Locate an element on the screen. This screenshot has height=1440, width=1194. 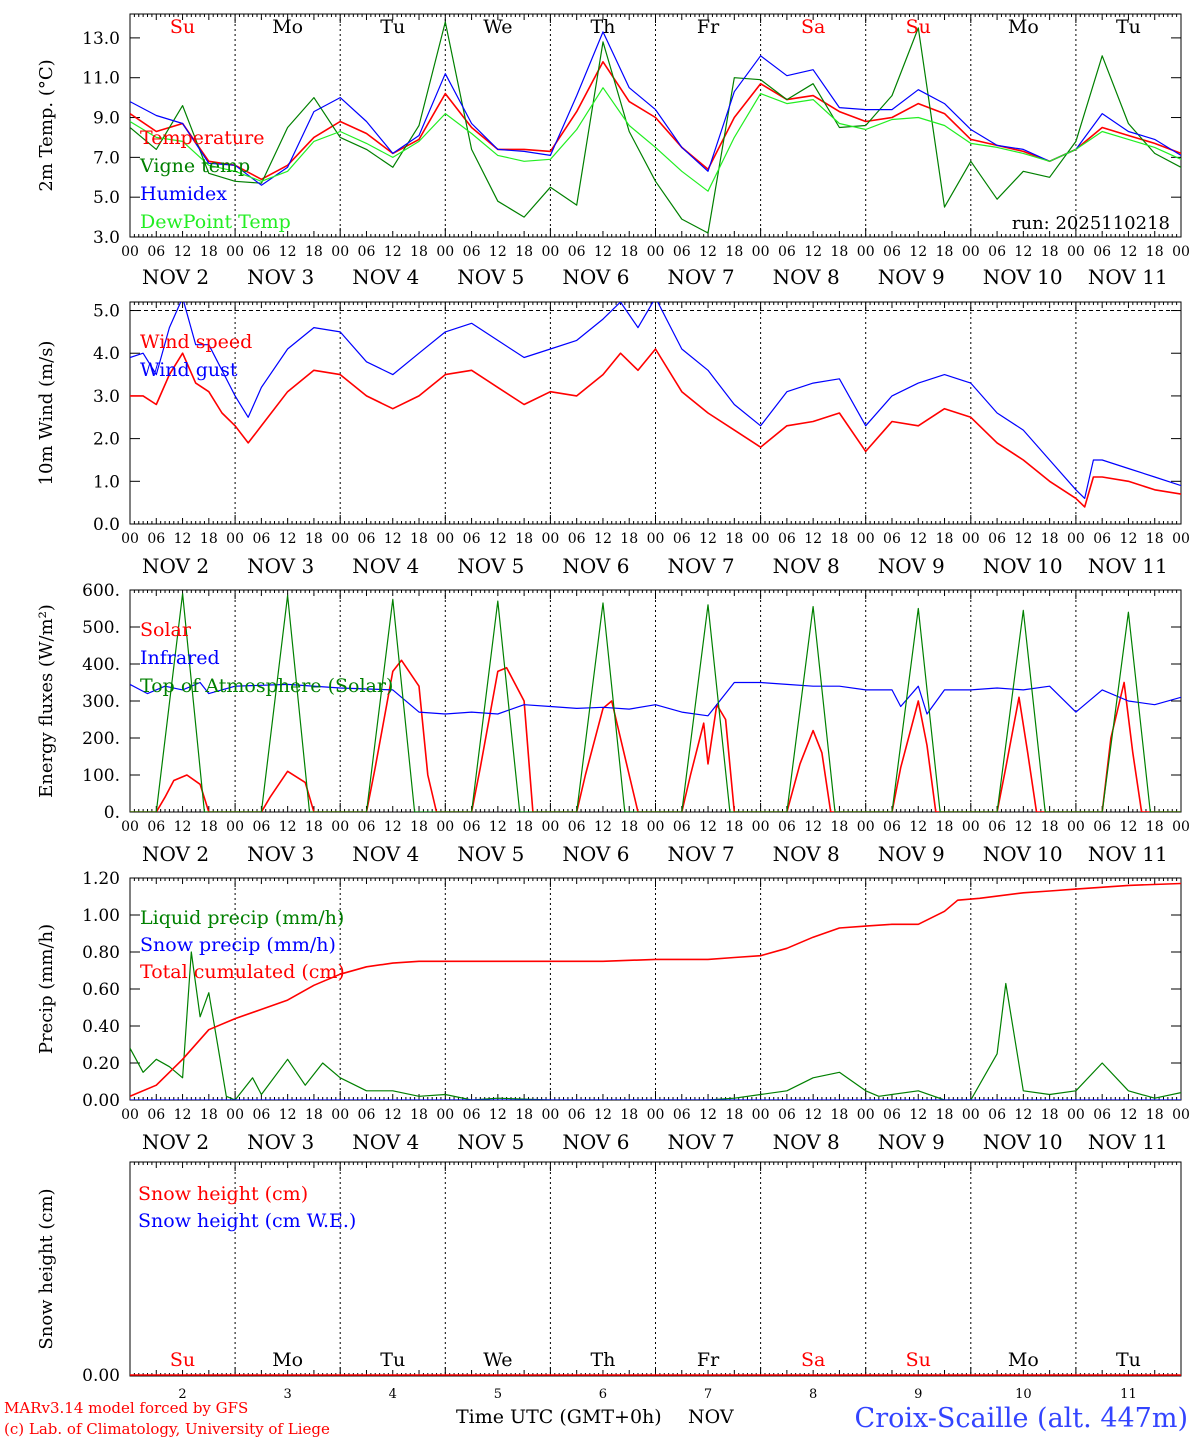
series-line-liquid-precip-mm-h is located at coordinates (655, 1025).